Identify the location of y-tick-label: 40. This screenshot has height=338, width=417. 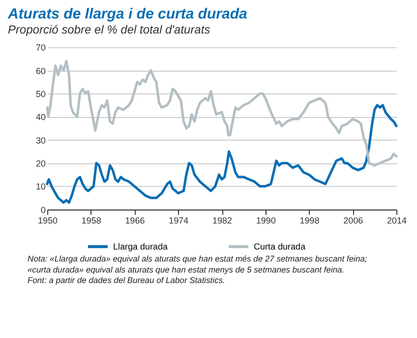
(41, 117).